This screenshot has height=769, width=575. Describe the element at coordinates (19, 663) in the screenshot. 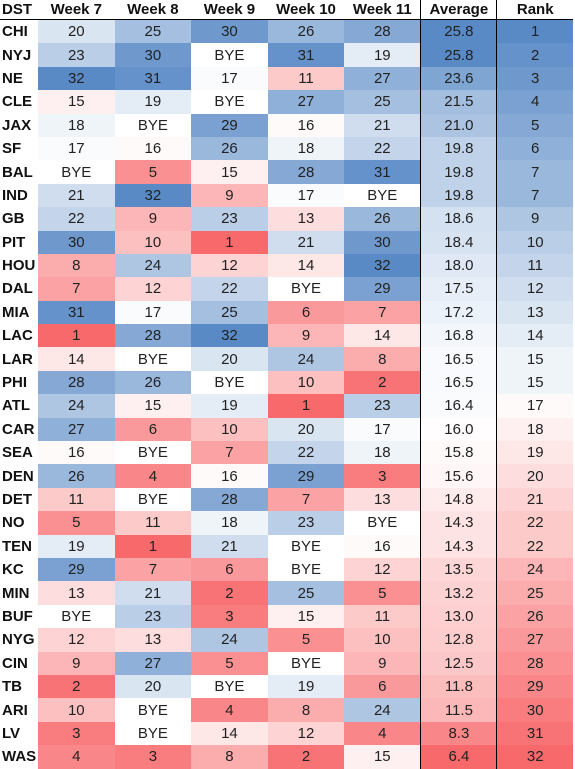

I see `team-label: CIN` at that location.